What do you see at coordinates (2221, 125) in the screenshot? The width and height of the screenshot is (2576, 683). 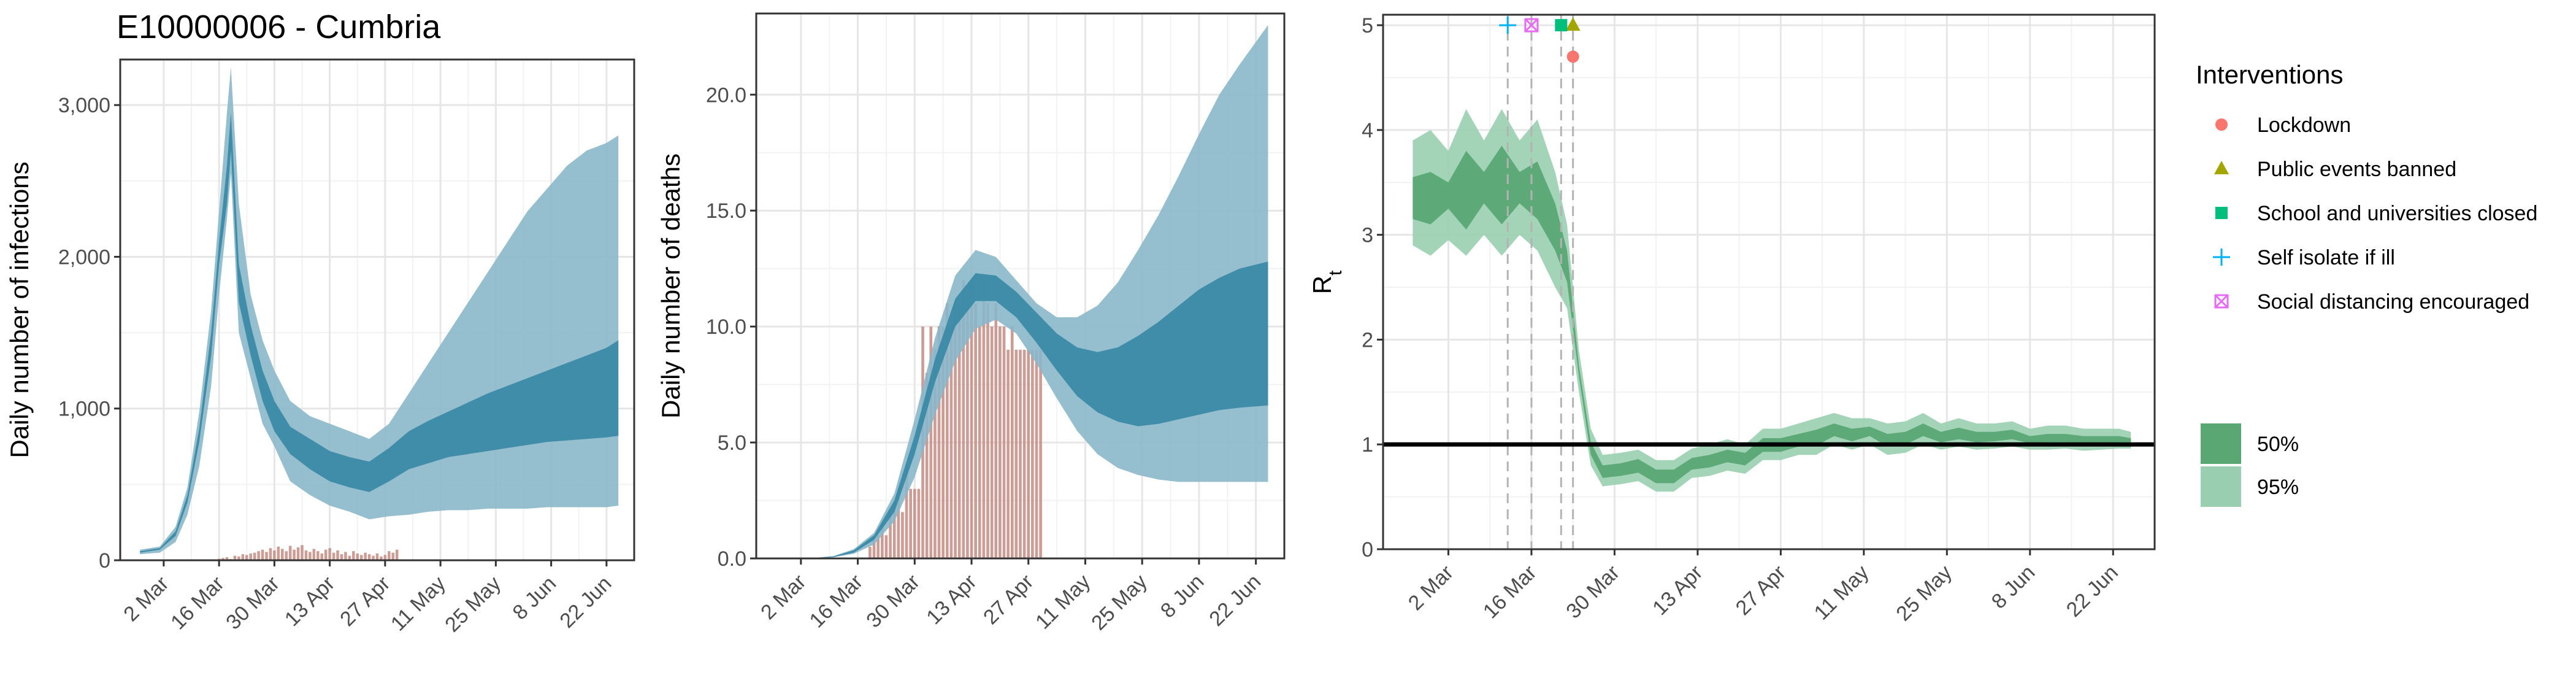 I see `legend-key-circle` at bounding box center [2221, 125].